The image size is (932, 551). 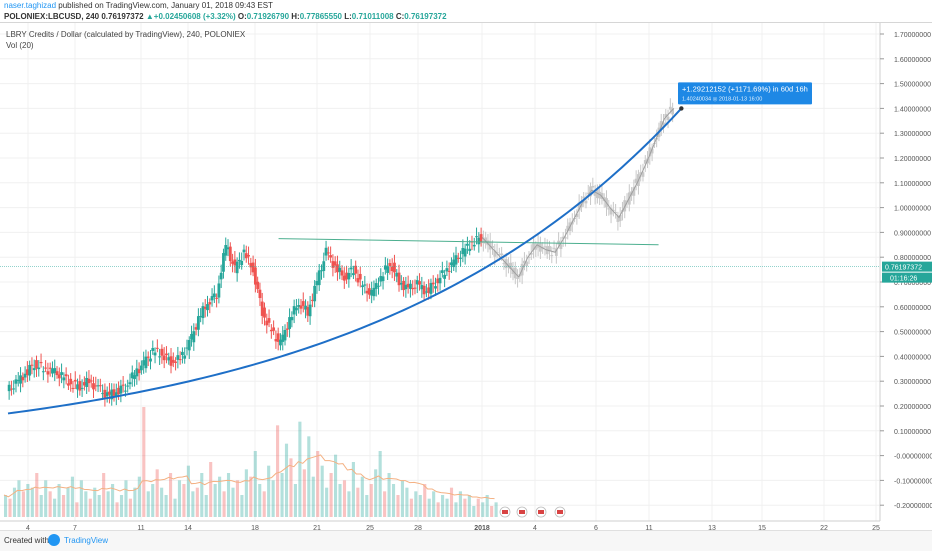 What do you see at coordinates (912, 432) in the screenshot?
I see `y-tick-label: 0.10000000` at bounding box center [912, 432].